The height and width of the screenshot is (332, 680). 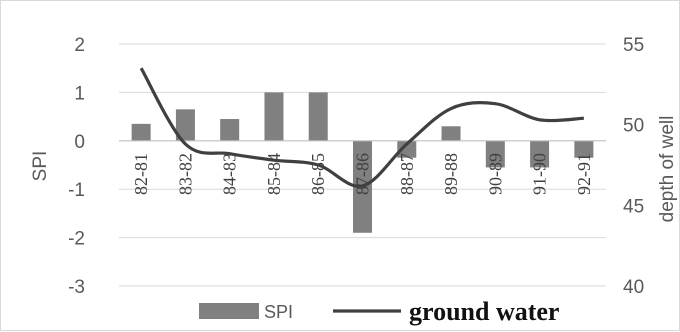 I want to click on y2-axis-title: depth of well, so click(x=667, y=169).